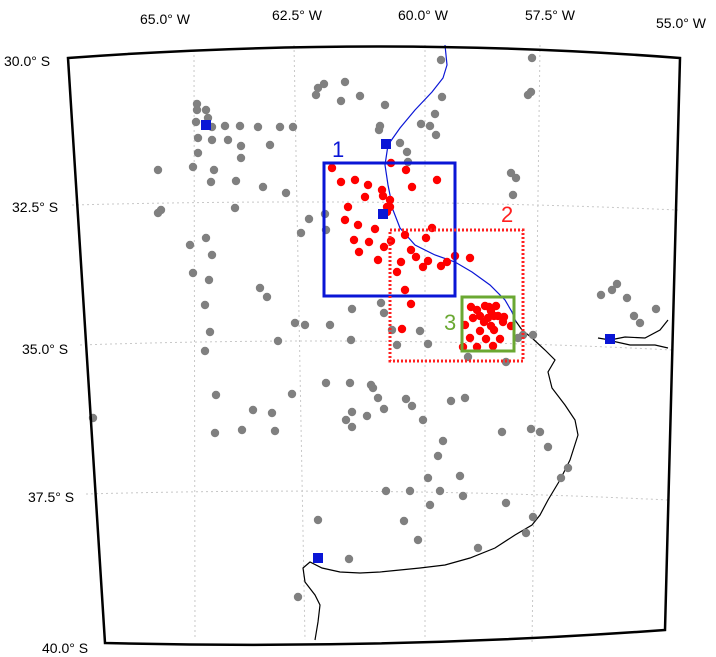 The image size is (716, 657). What do you see at coordinates (27, 61) in the screenshot?
I see `lat-label-30: 30.0° S` at bounding box center [27, 61].